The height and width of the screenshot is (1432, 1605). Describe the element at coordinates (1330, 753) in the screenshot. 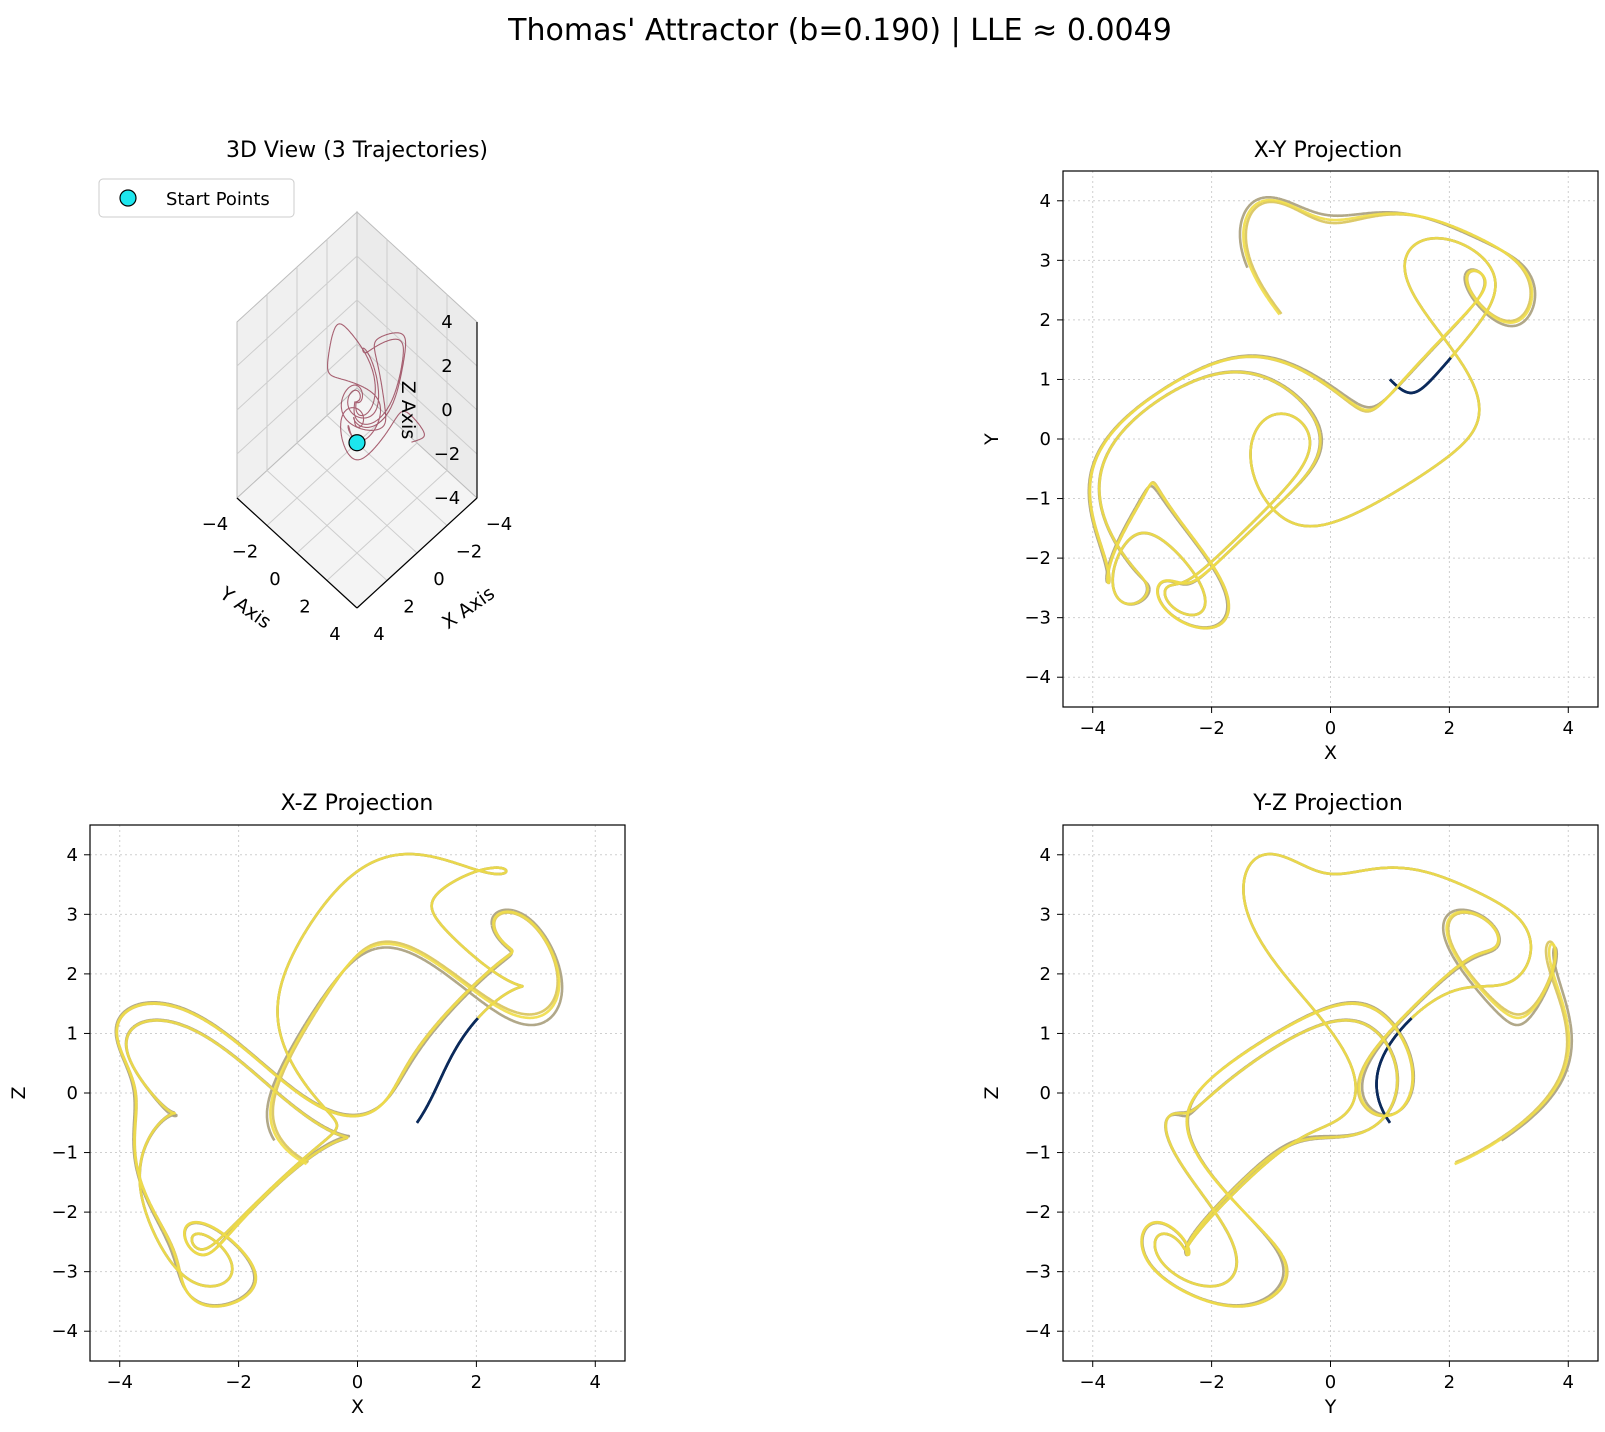

I see `x-axis-label: X` at that location.